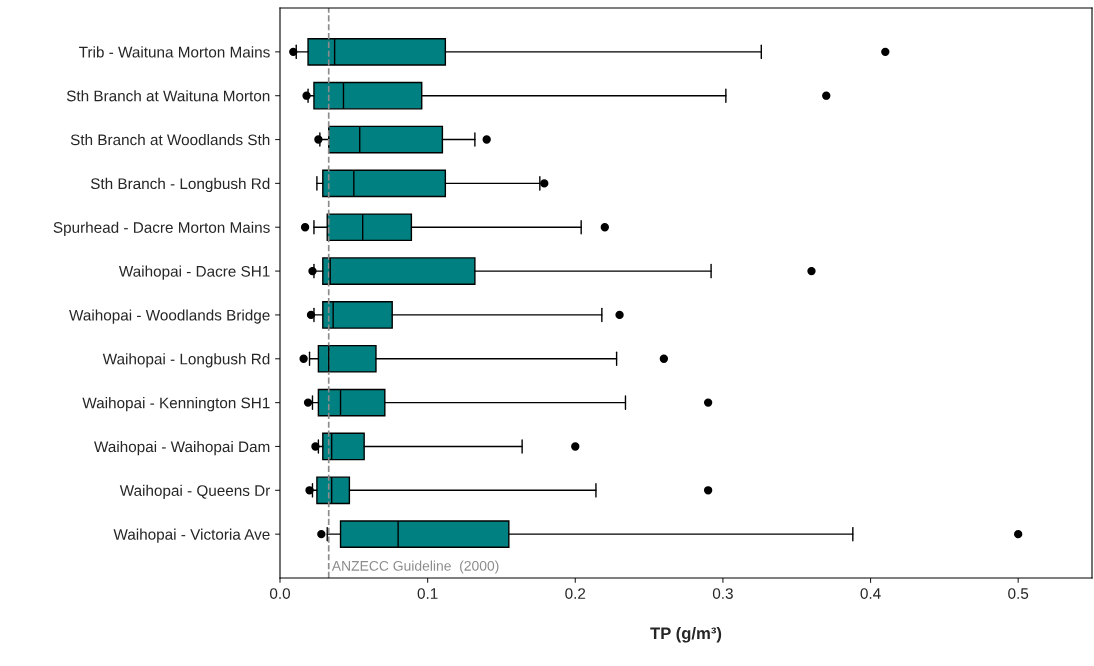 The width and height of the screenshot is (1094, 666). What do you see at coordinates (427, 593) in the screenshot?
I see `x-tick-label: 0.1` at bounding box center [427, 593].